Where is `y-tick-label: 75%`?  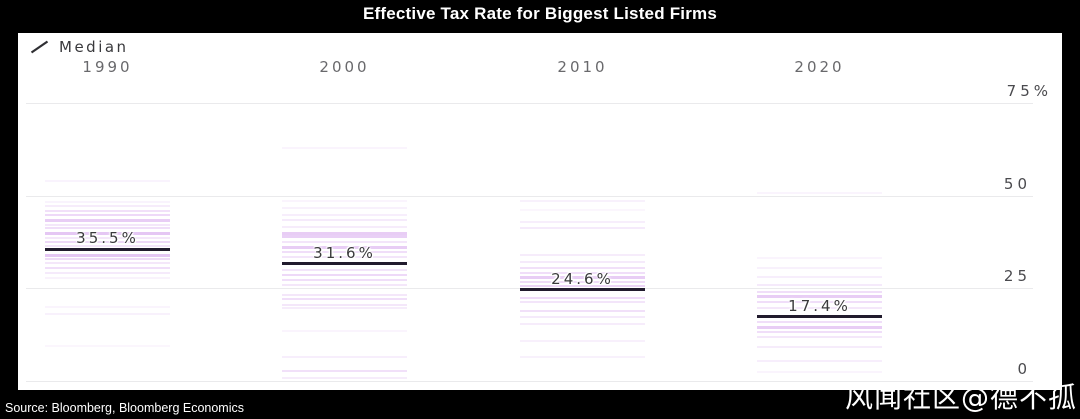
y-tick-label: 75% is located at coordinates (1029, 91).